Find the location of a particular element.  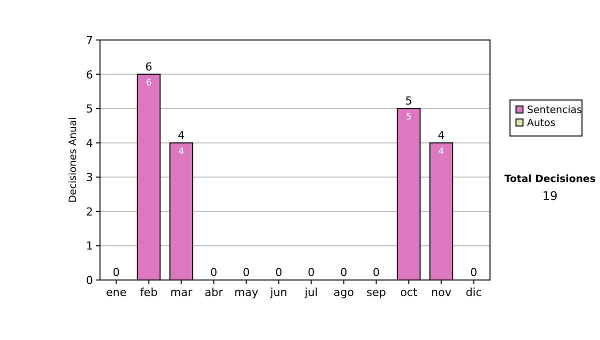

x-tick-label: may is located at coordinates (246, 292).